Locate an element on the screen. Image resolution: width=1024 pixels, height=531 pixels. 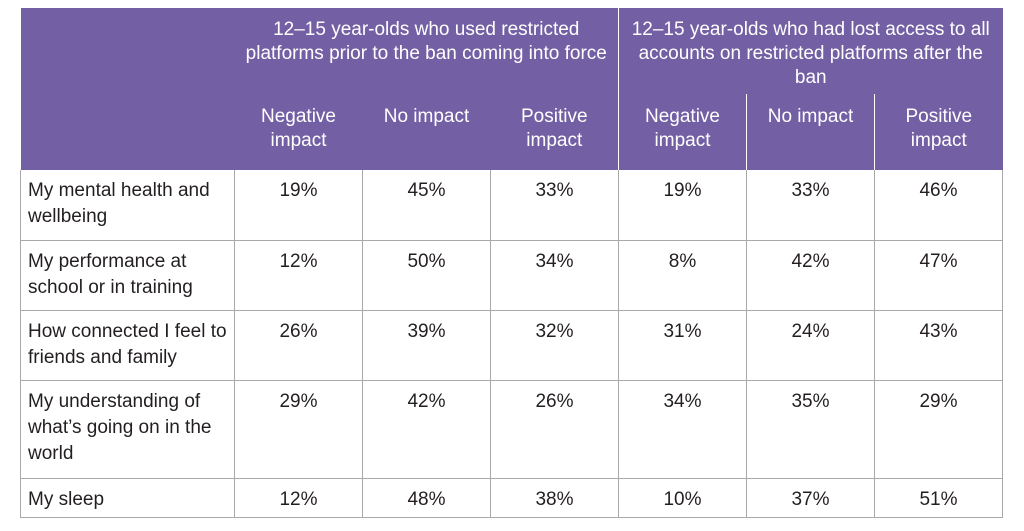
table-row: My sleep 12% 48% 38% 10% 37% 51% is located at coordinates (512, 498).